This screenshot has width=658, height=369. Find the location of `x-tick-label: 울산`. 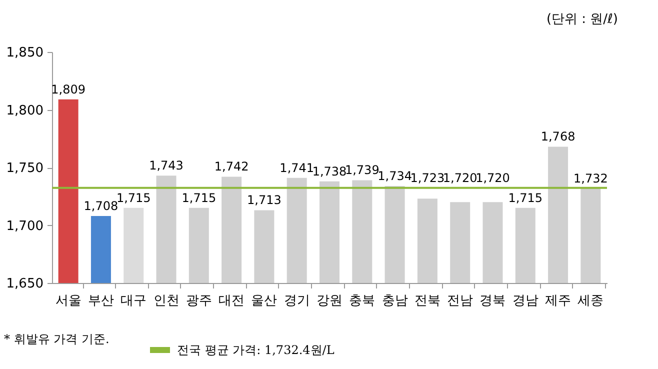

x-tick-label: 울산 is located at coordinates (264, 301).